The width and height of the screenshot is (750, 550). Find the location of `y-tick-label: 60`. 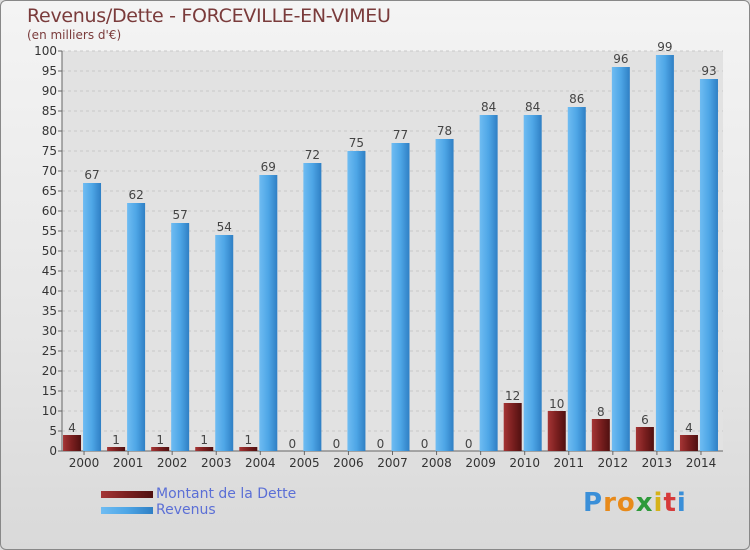

y-tick-label: 60 is located at coordinates (49, 211).